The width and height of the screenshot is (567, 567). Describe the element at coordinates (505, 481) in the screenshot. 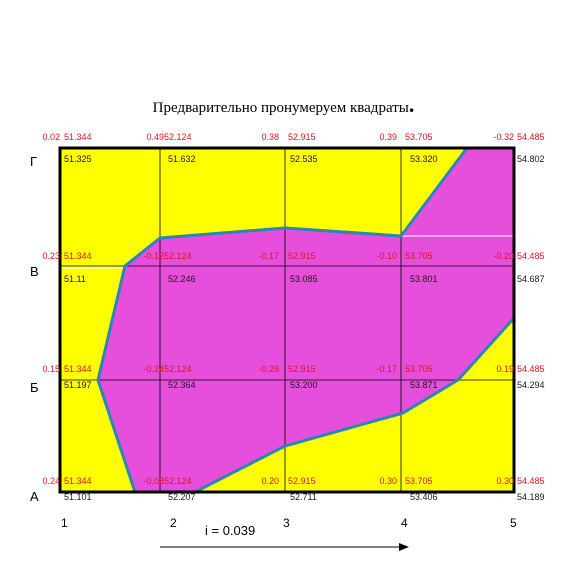

I see `work-mark-a-5: 0.30` at that location.